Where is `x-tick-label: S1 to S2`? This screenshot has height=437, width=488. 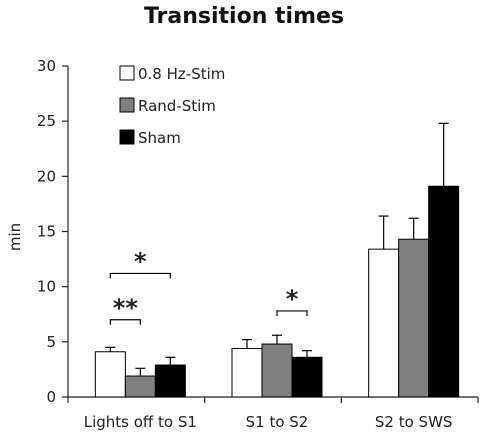
x-tick-label: S1 to S2 is located at coordinates (277, 422).